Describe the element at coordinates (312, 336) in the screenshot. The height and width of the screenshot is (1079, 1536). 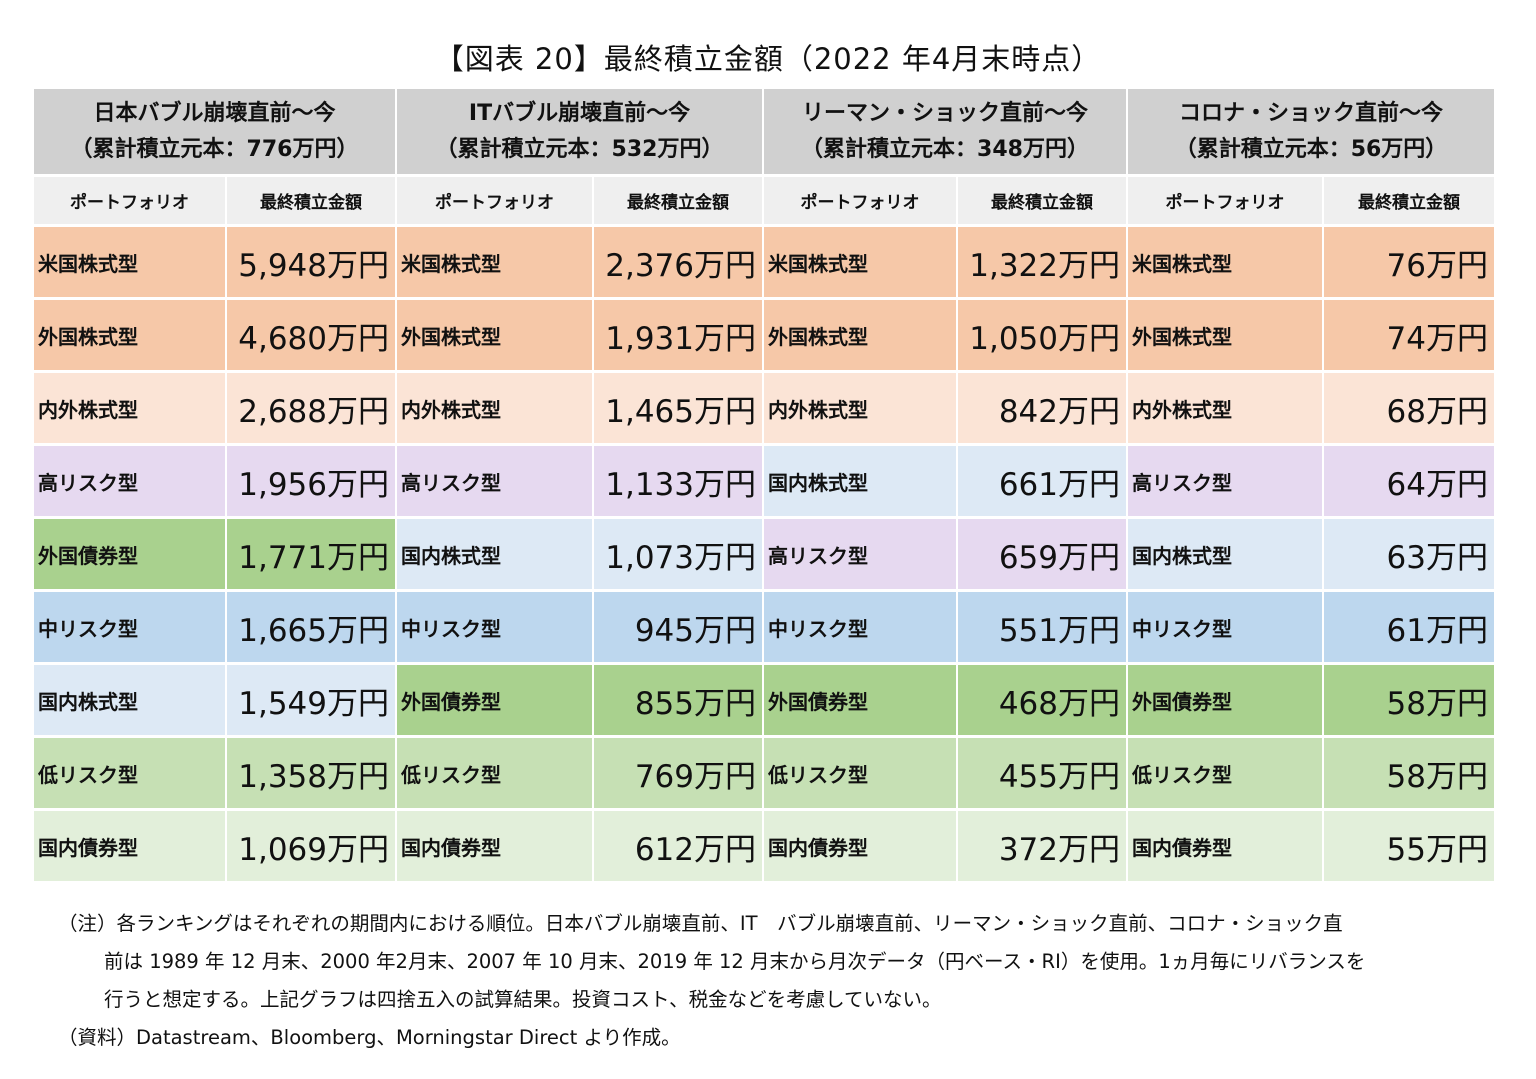
I see `amount-cell: 4,680万円` at that location.